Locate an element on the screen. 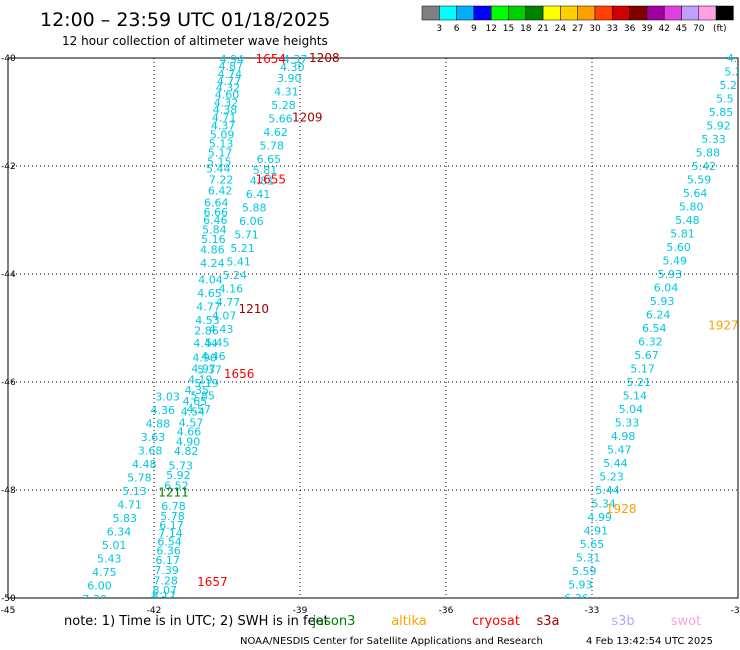 The height and width of the screenshot is (650, 740). data-point-label: 4.94 is located at coordinates (232, 59).